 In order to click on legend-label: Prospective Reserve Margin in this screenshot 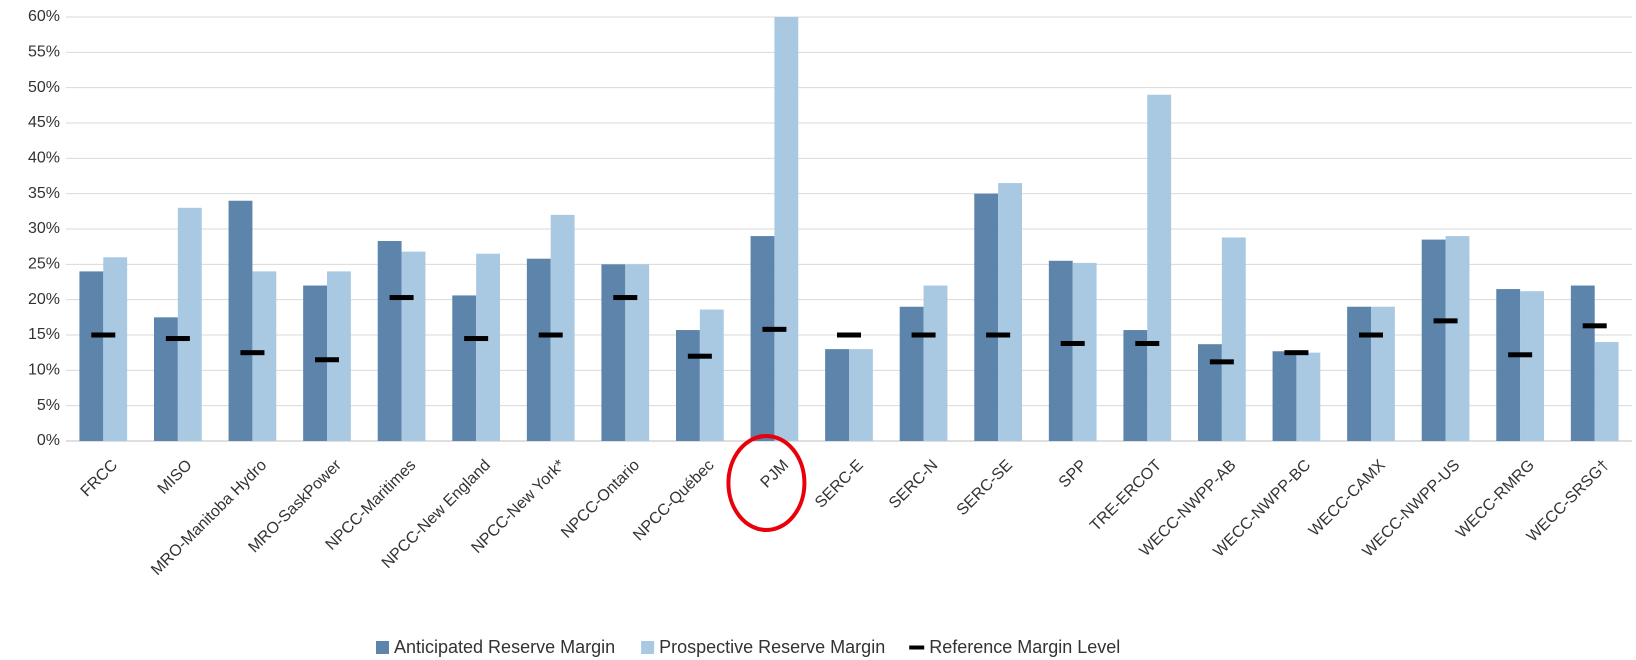, I will do `click(772, 647)`.